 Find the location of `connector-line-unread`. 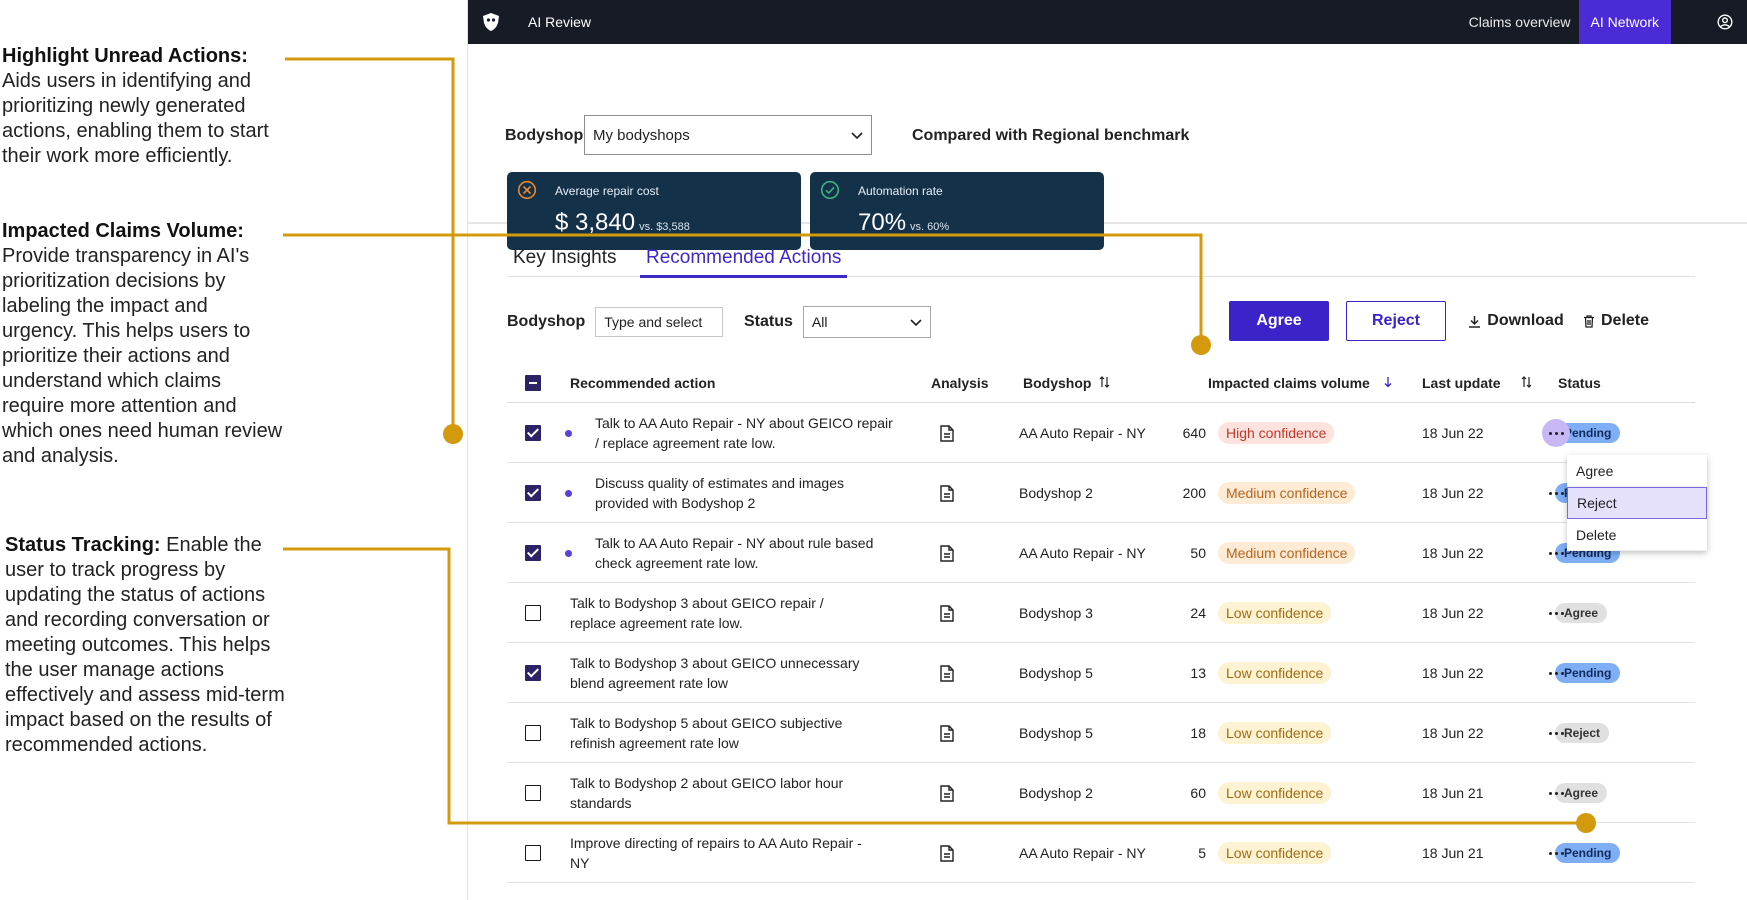

connector-line-unread is located at coordinates (370, 245).